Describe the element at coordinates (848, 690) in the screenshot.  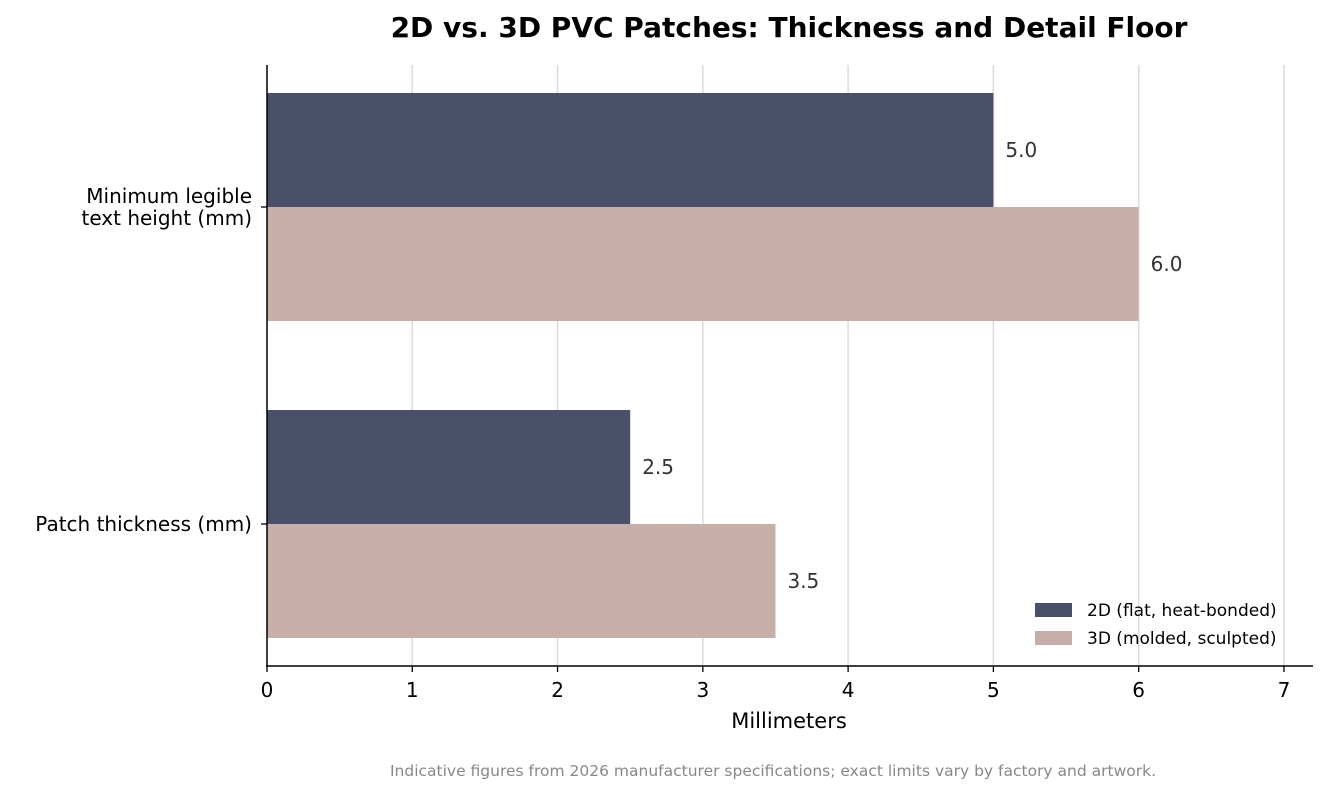
I see `x-tick-label: 4` at that location.